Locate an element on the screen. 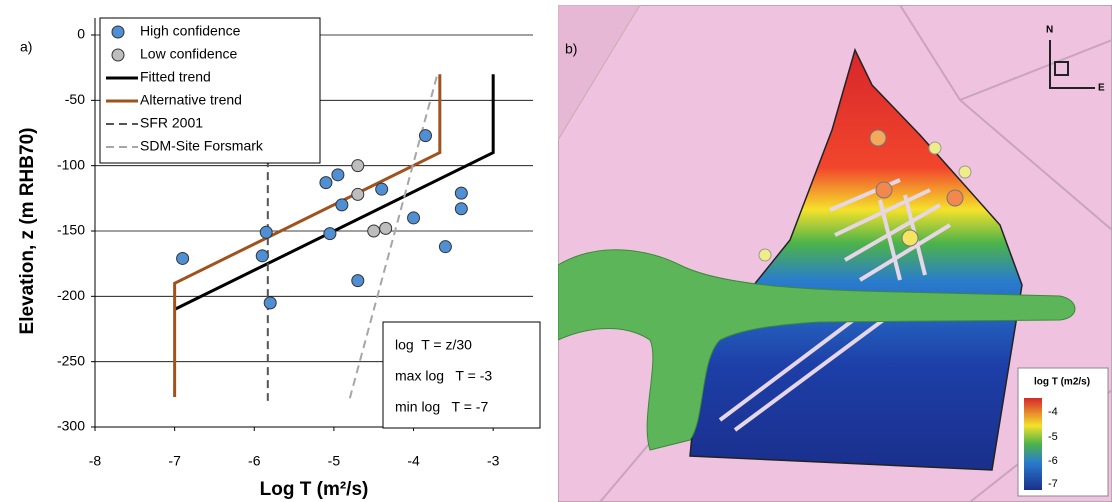 The height and width of the screenshot is (502, 1112). y-tick-label: -100 is located at coordinates (71, 164).